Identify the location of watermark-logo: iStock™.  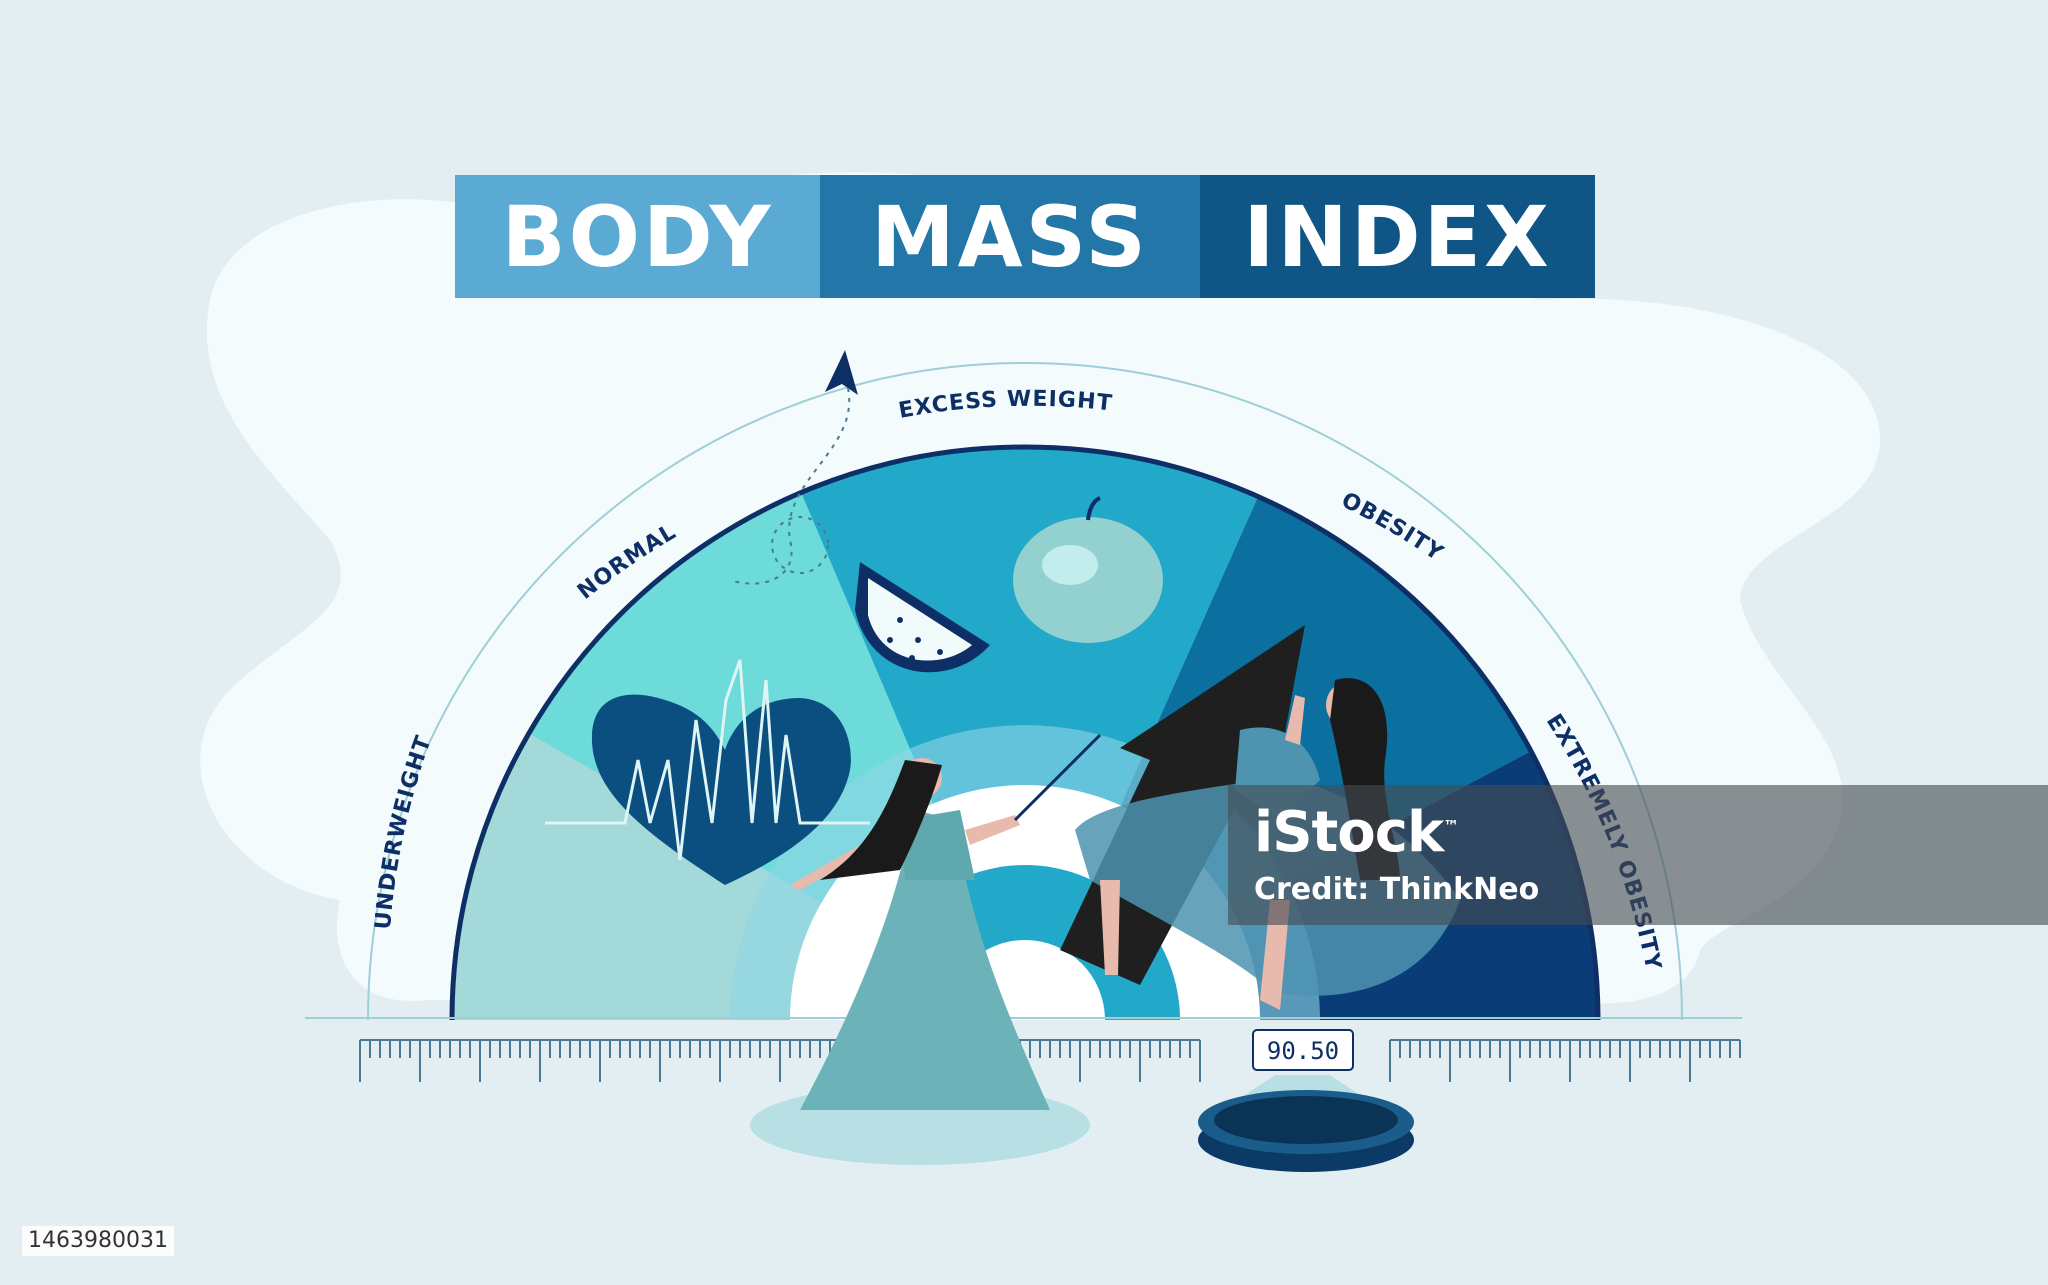
(1356, 832).